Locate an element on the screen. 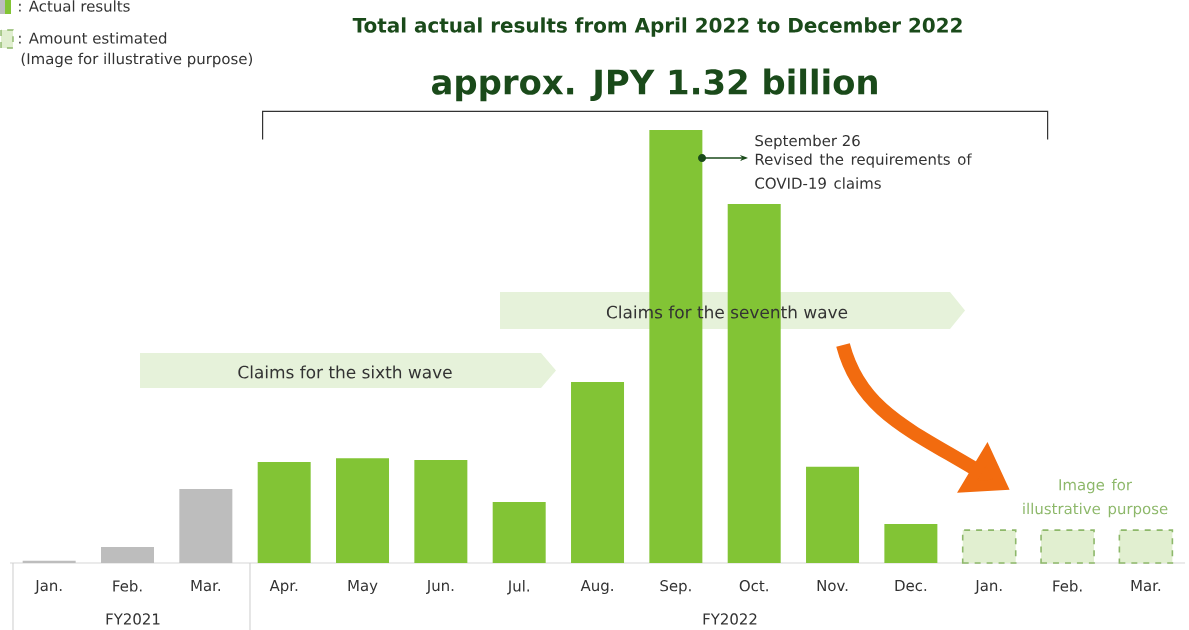  chart-title: Total actual results from April 2022 to December 2022 is located at coordinates (657, 27).